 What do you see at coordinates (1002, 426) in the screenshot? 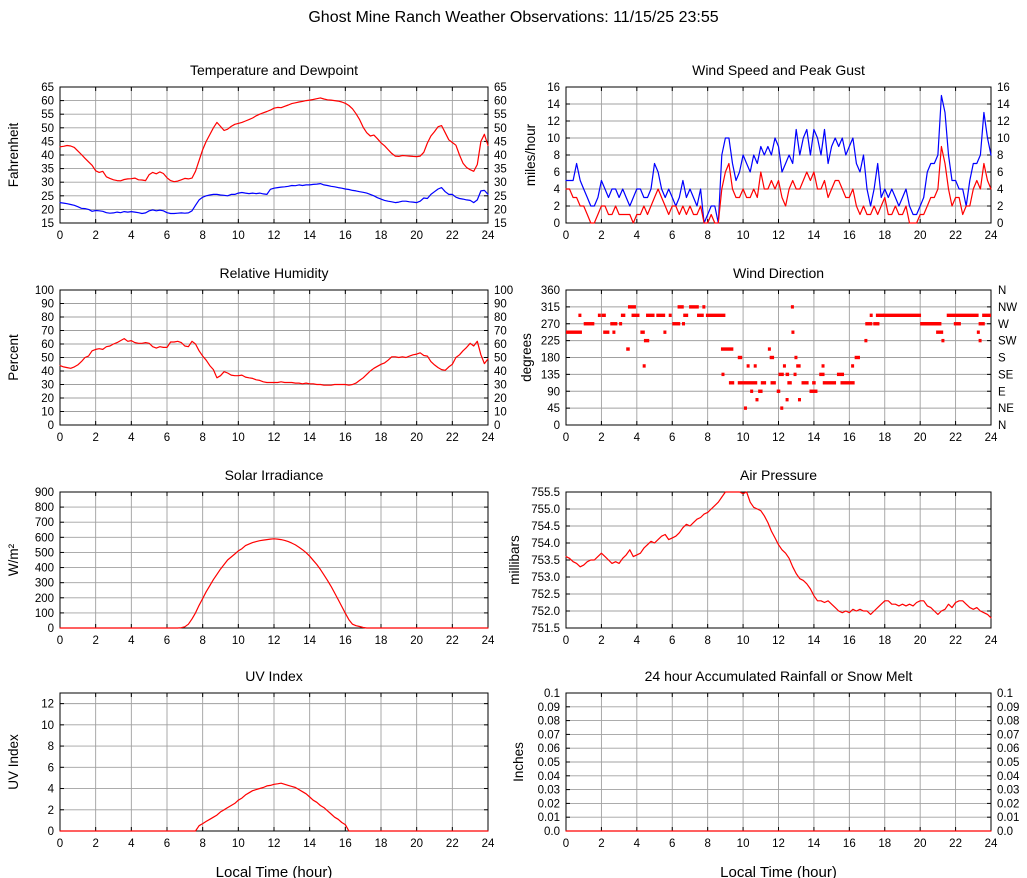
I see `svg-text: N` at bounding box center [1002, 426].